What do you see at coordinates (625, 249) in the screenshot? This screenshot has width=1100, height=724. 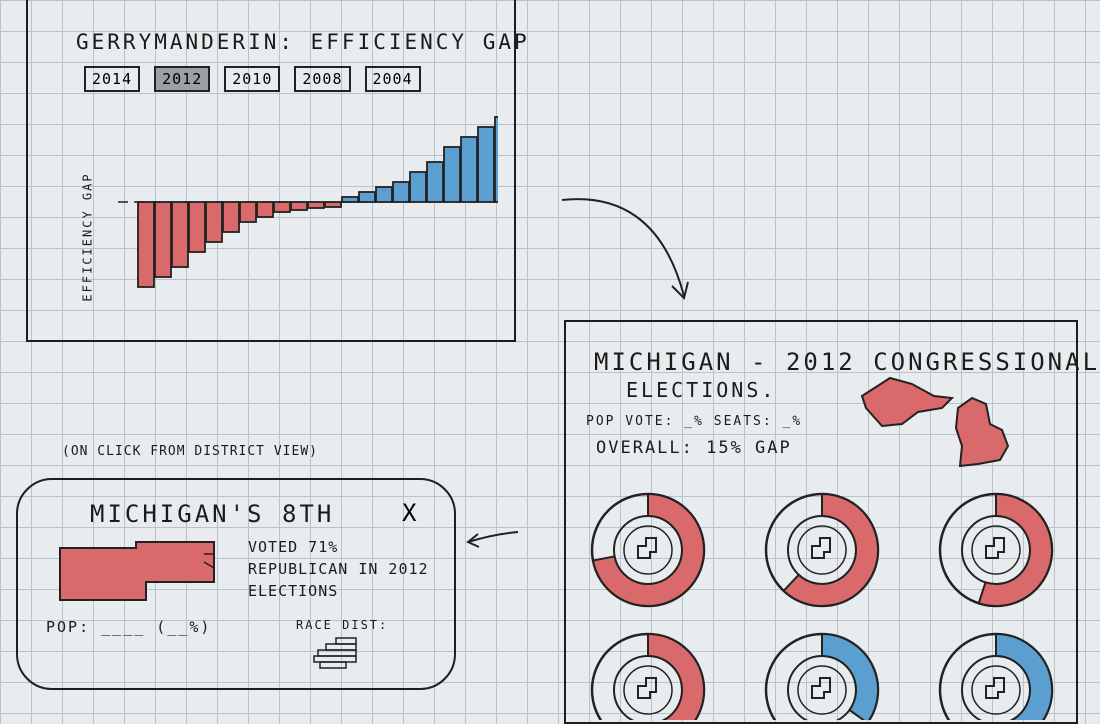 I see `arrow-to-state-view-icon` at bounding box center [625, 249].